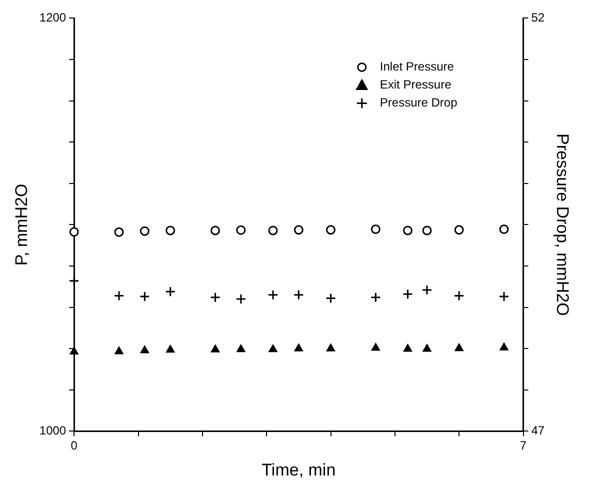 The height and width of the screenshot is (493, 590). Describe the element at coordinates (538, 431) in the screenshot. I see `y2-tick-label: 47` at that location.